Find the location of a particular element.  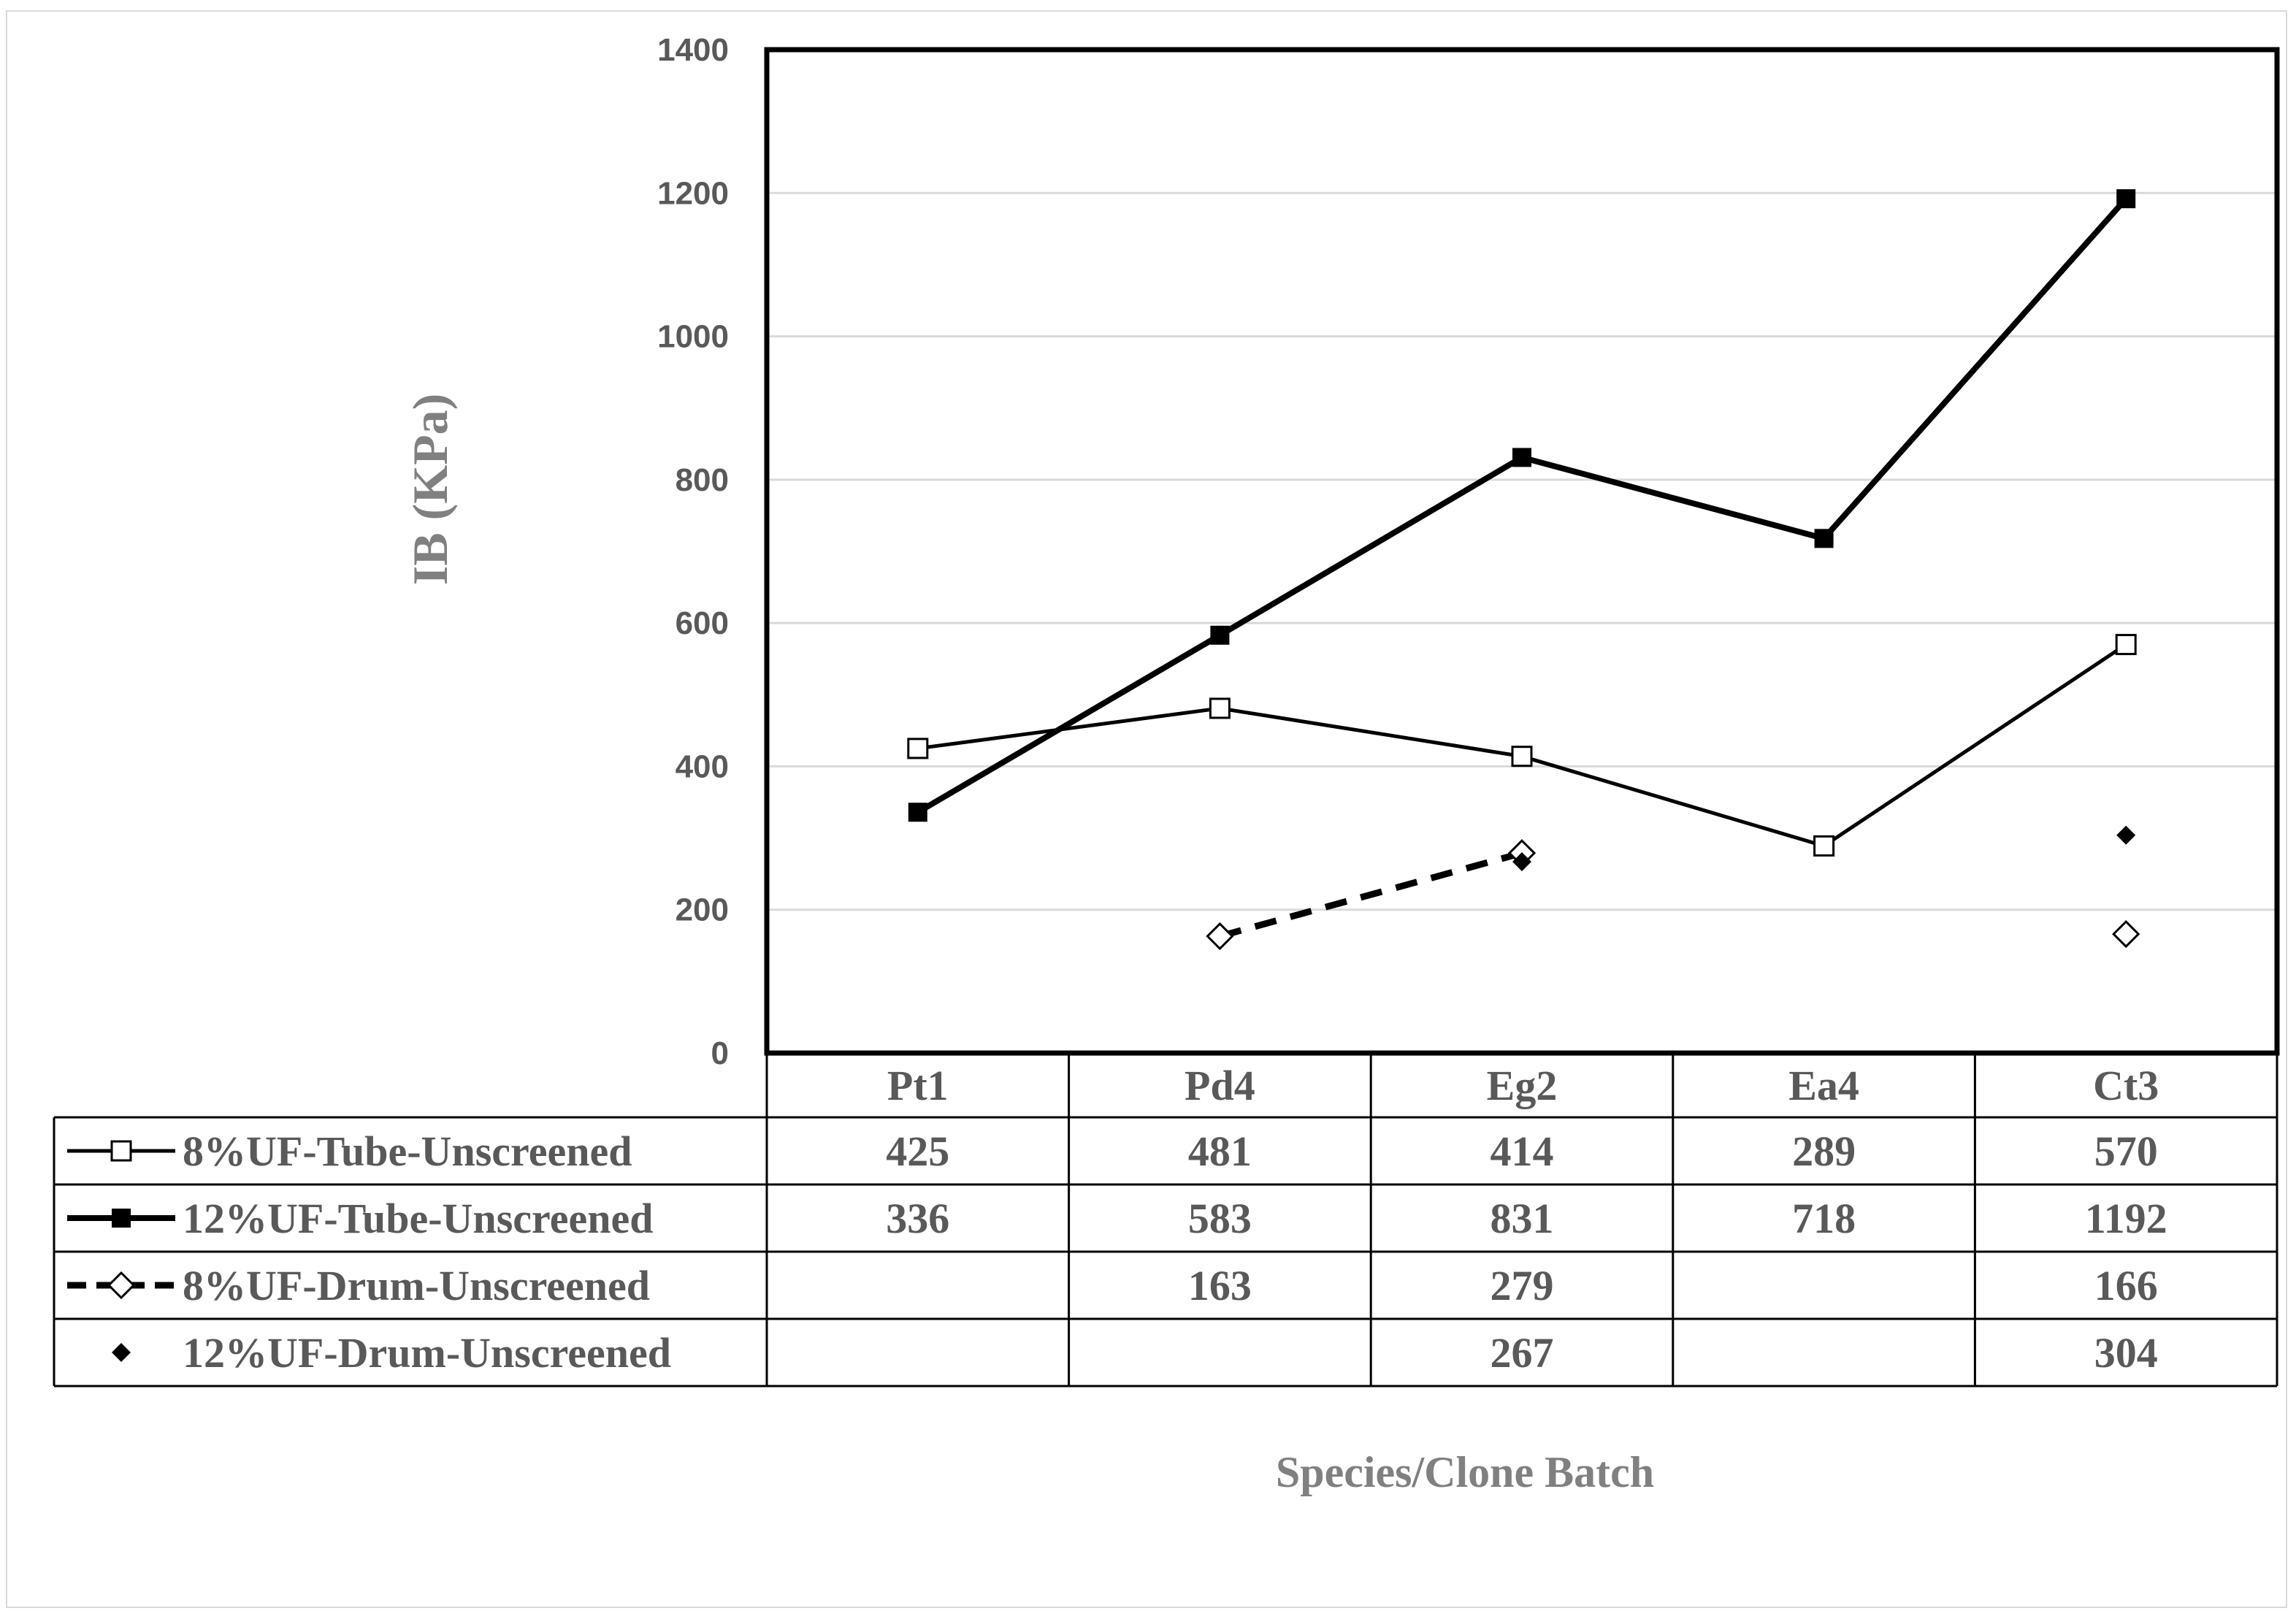

y-tick-label: 1200 is located at coordinates (693, 193).